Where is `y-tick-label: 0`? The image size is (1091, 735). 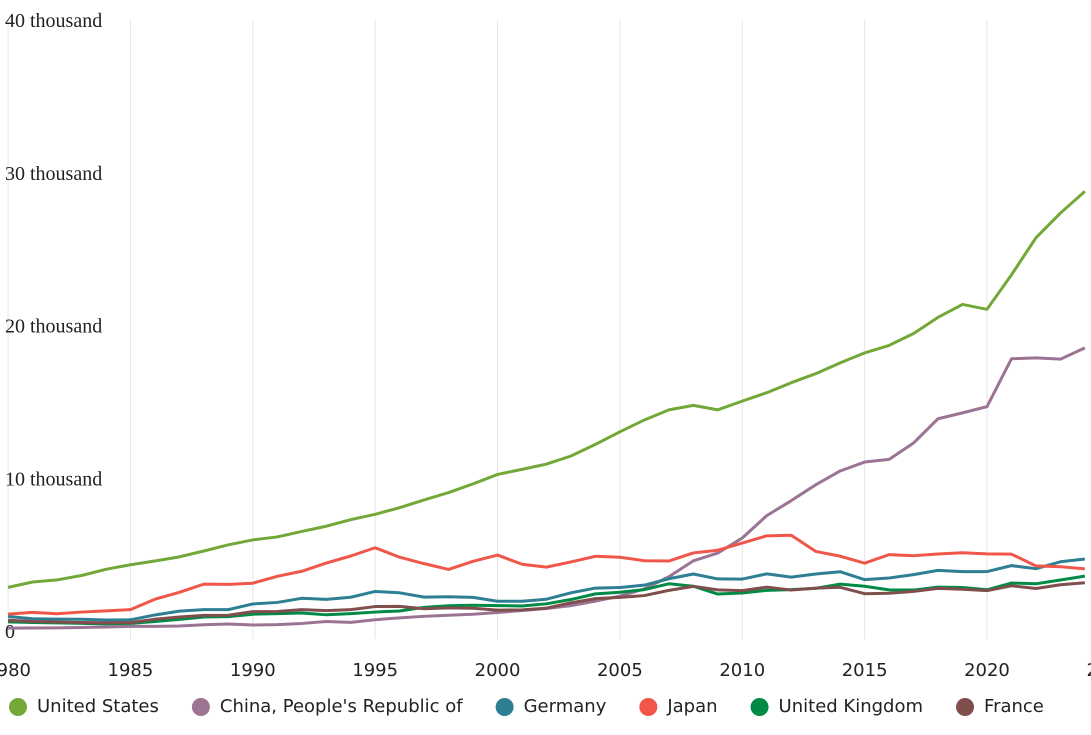 y-tick-label: 0 is located at coordinates (10, 632).